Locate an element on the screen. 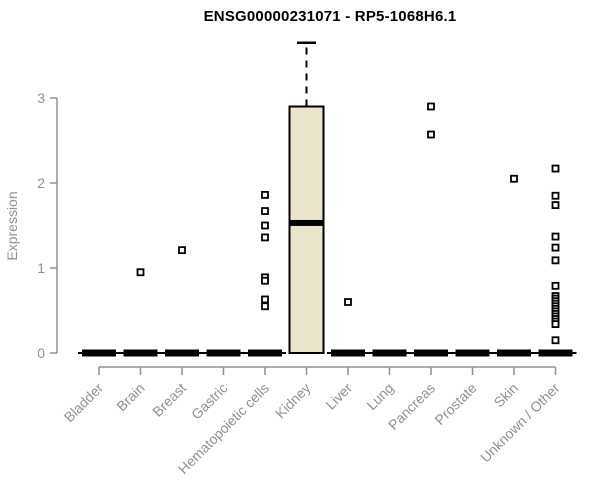 This screenshot has height=500, width=600. box-lung is located at coordinates (389, 353).